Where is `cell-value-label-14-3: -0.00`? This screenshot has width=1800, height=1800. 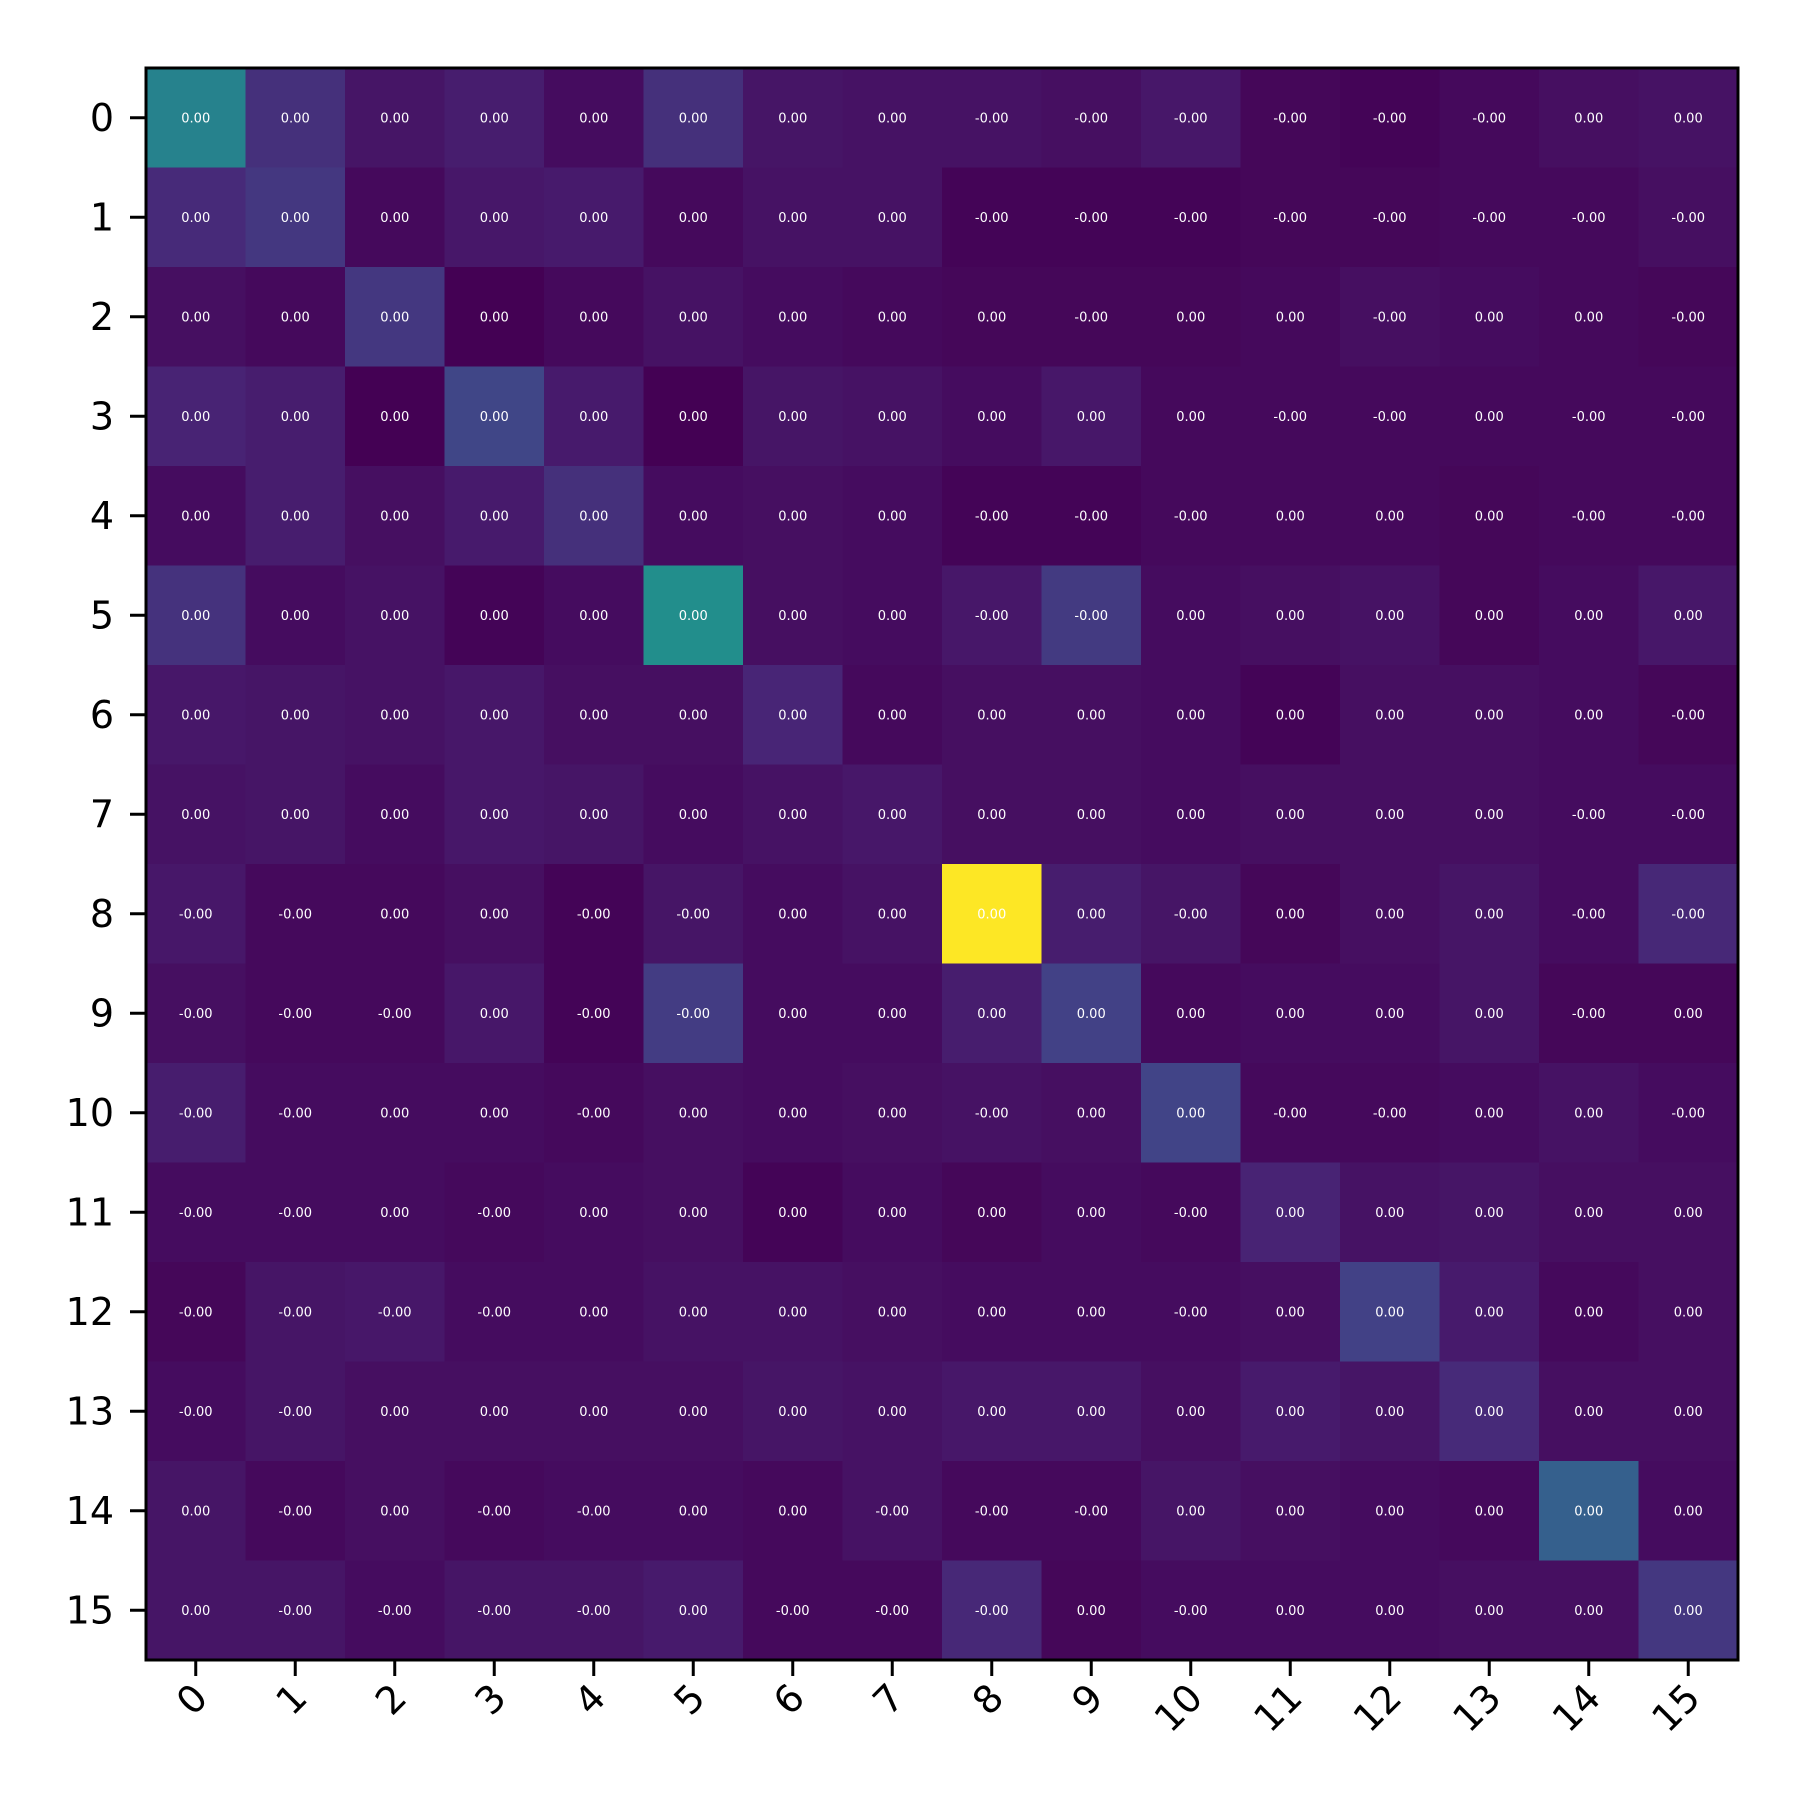
cell-value-label-14-3: -0.00 is located at coordinates (494, 1511).